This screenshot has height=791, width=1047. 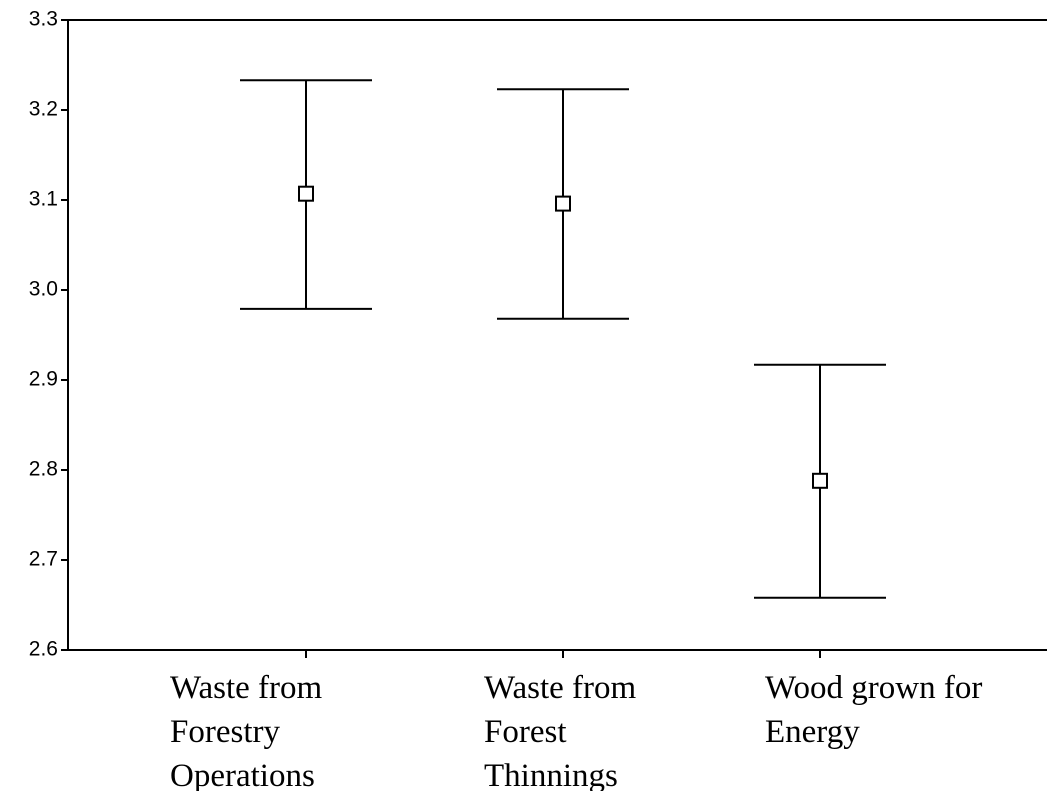 I want to click on y-tick-label: 2.7, so click(x=43, y=559).